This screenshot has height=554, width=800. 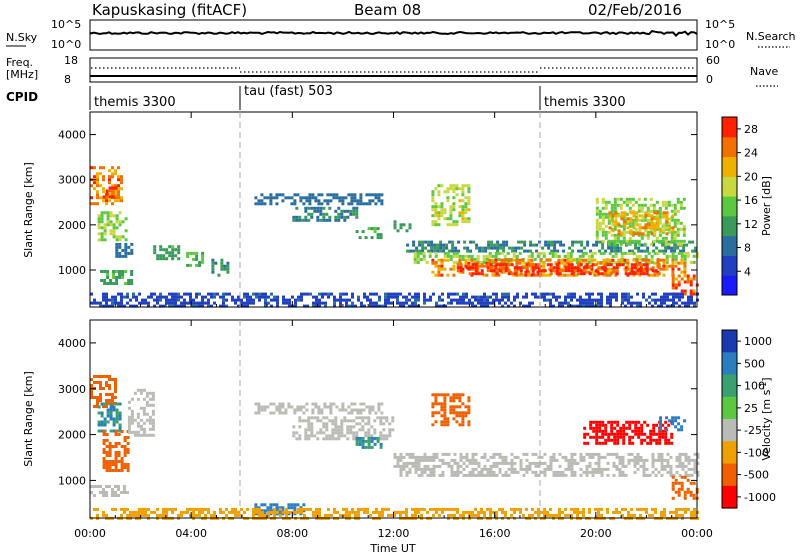 What do you see at coordinates (747, 248) in the screenshot?
I see `colorbar-tick-label: 8` at bounding box center [747, 248].